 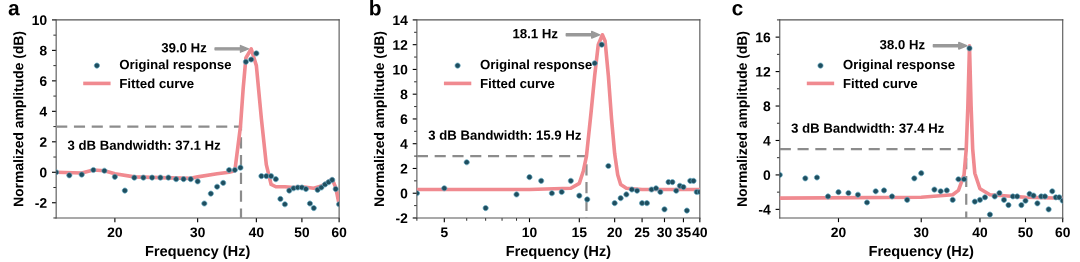 I want to click on x-tick-label: 10, so click(x=529, y=232).